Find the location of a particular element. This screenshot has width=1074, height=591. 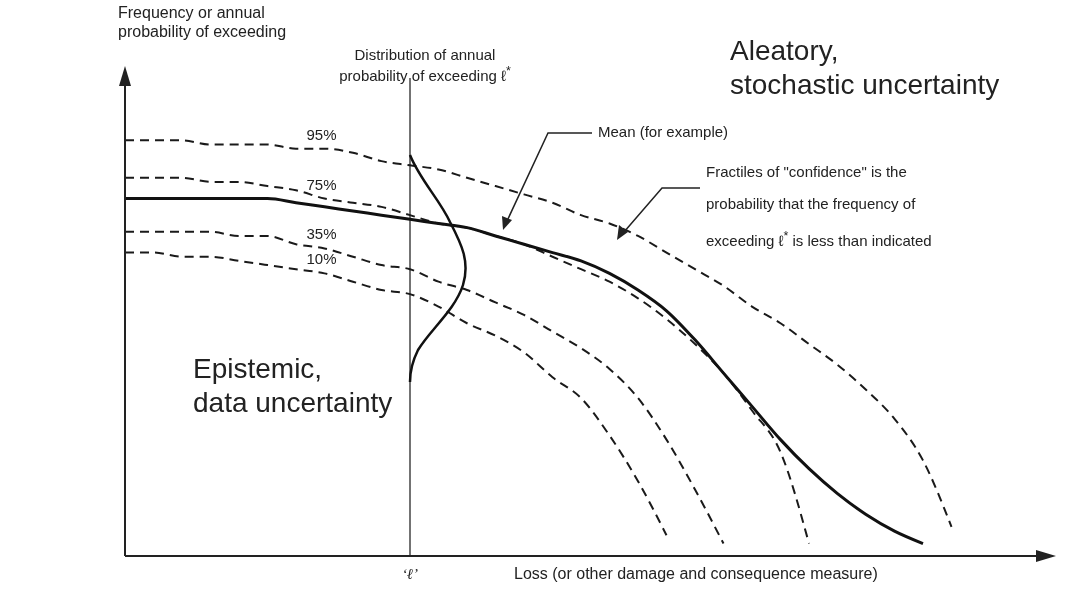

text: Mean (for example) is located at coordinates (664, 132).